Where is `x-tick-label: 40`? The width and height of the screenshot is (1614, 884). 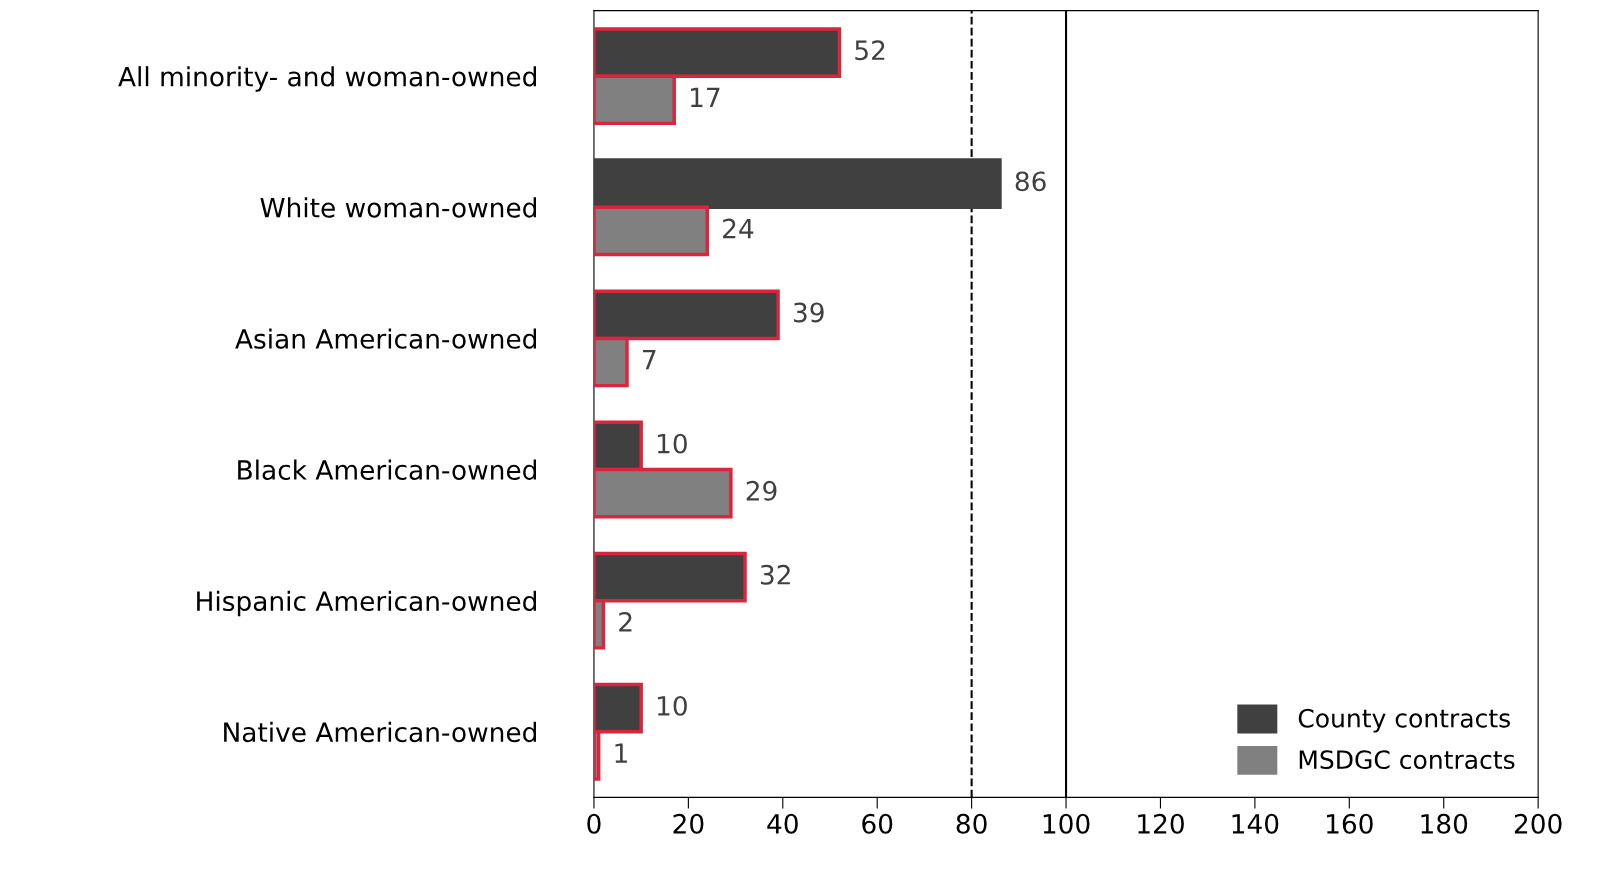
x-tick-label: 40 is located at coordinates (782, 823).